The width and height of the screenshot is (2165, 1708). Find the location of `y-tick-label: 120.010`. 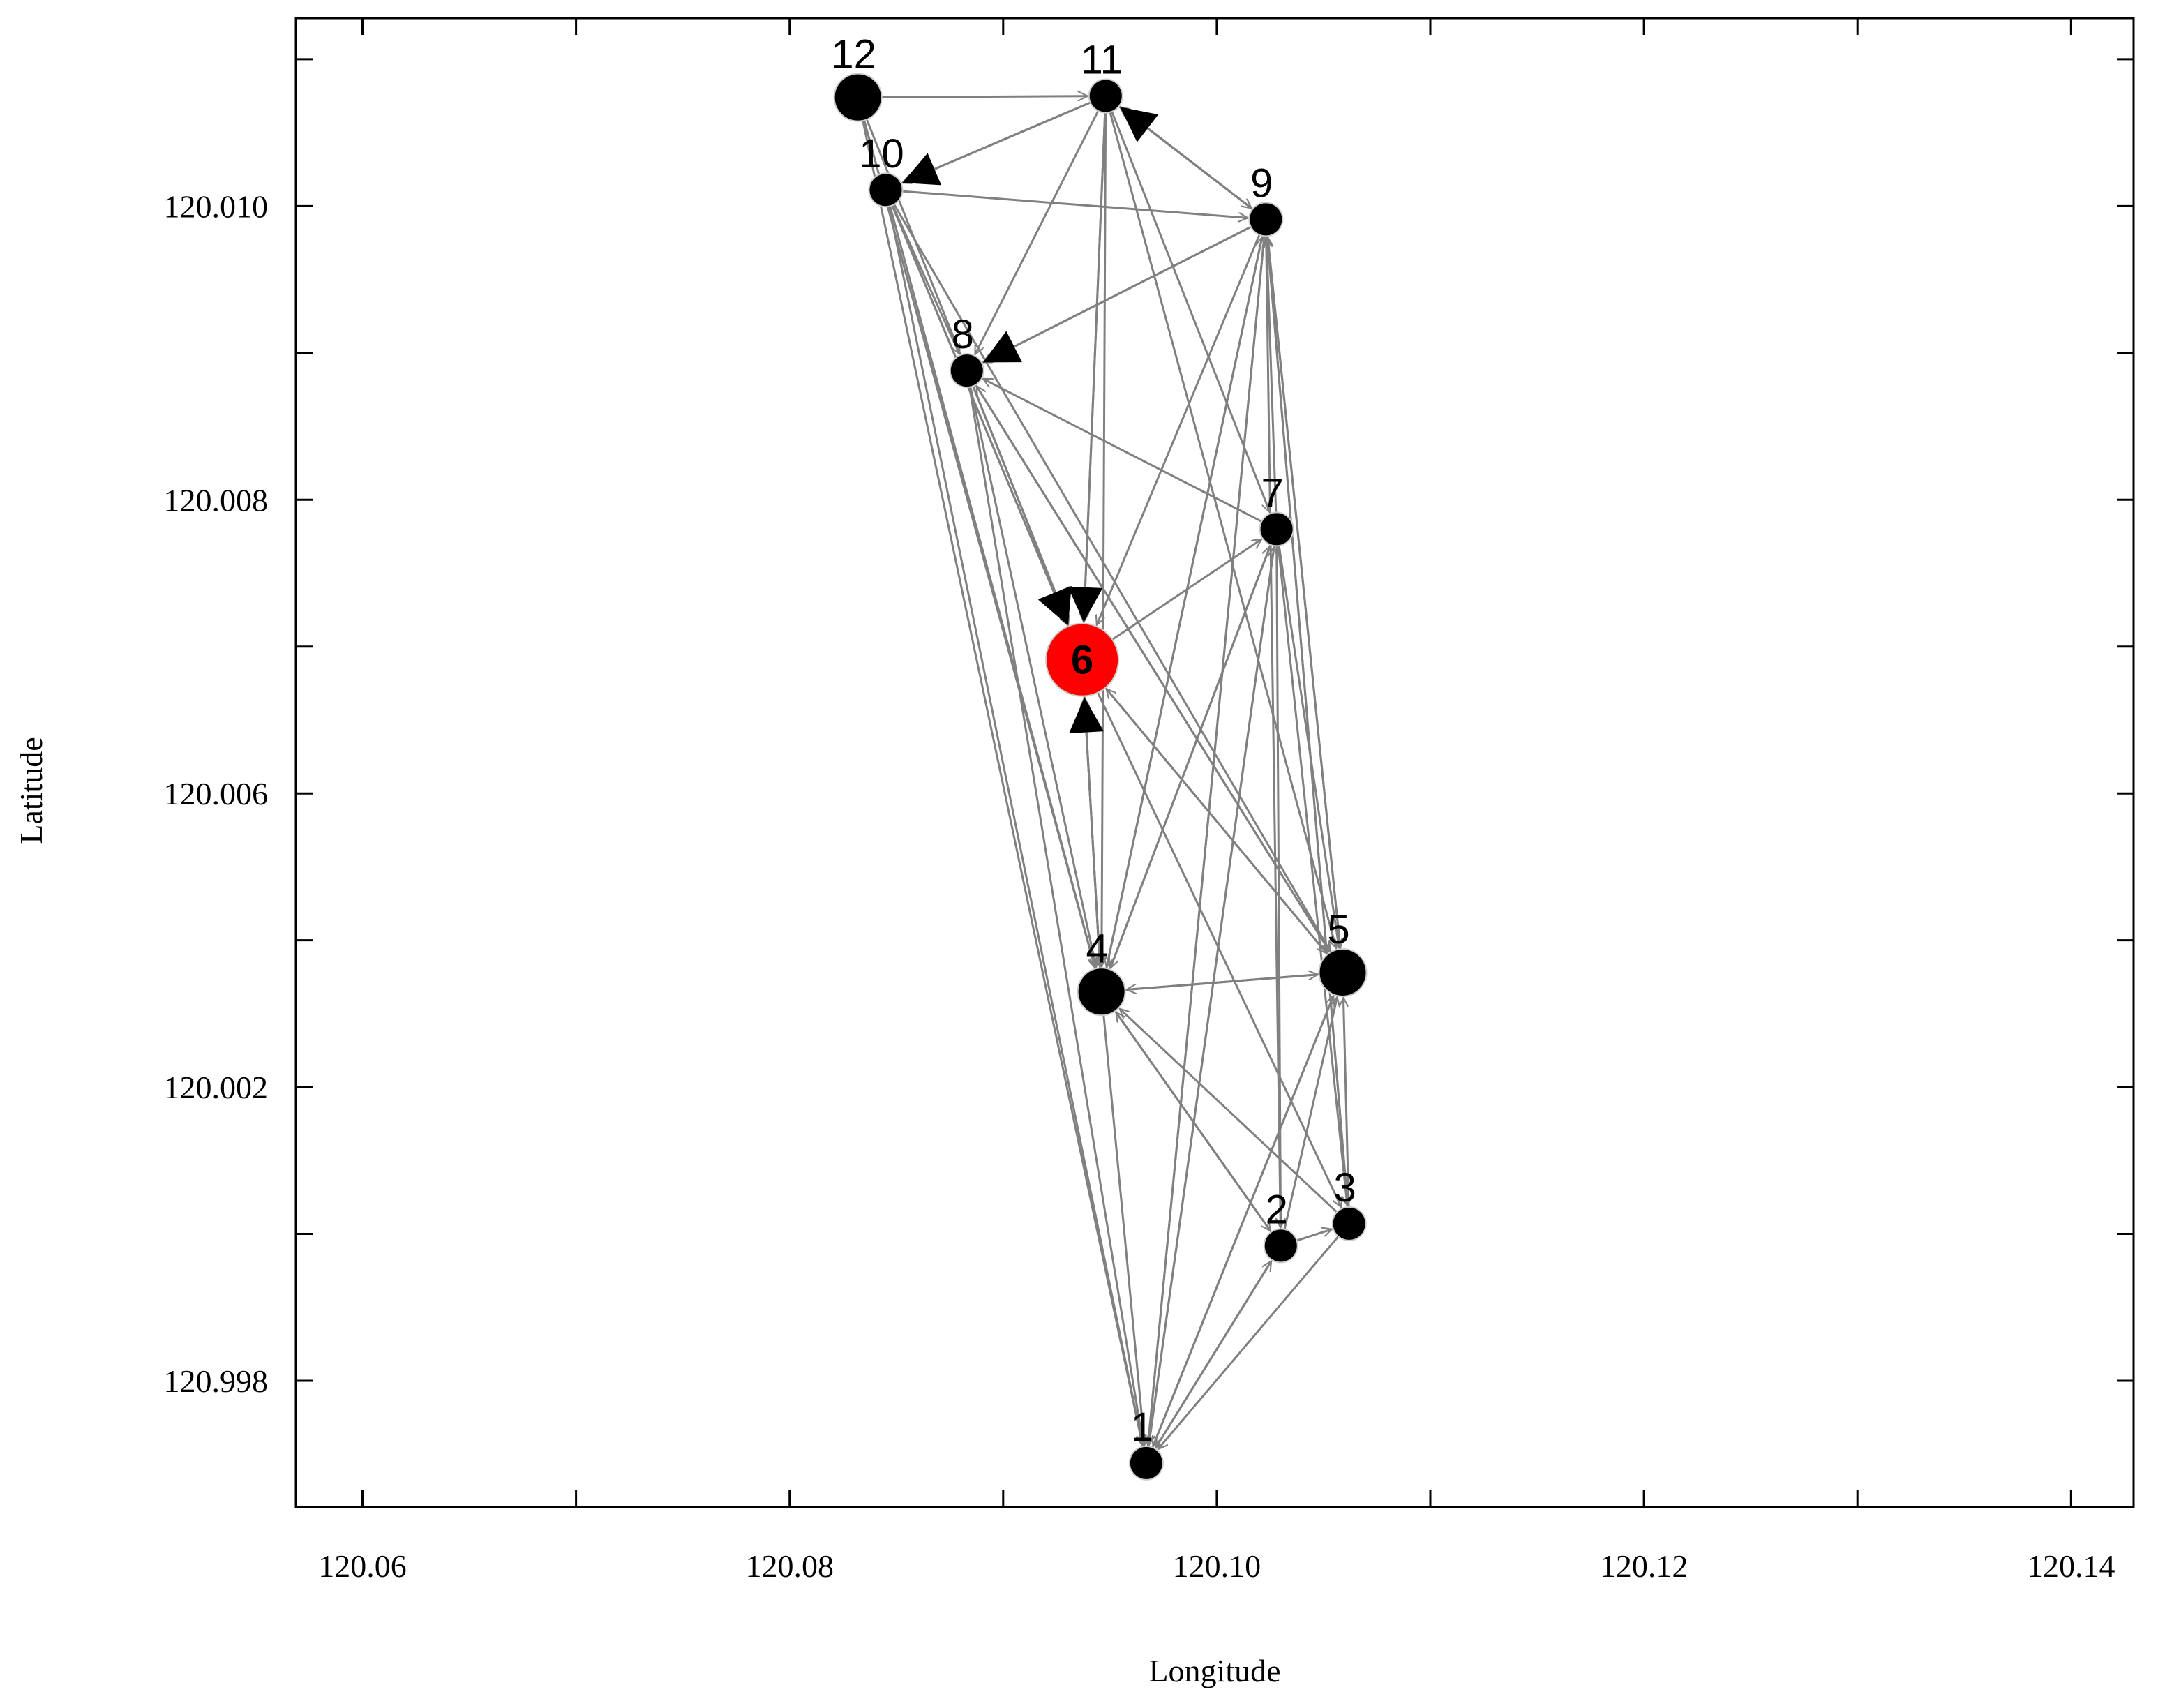

y-tick-label: 120.010 is located at coordinates (216, 206).